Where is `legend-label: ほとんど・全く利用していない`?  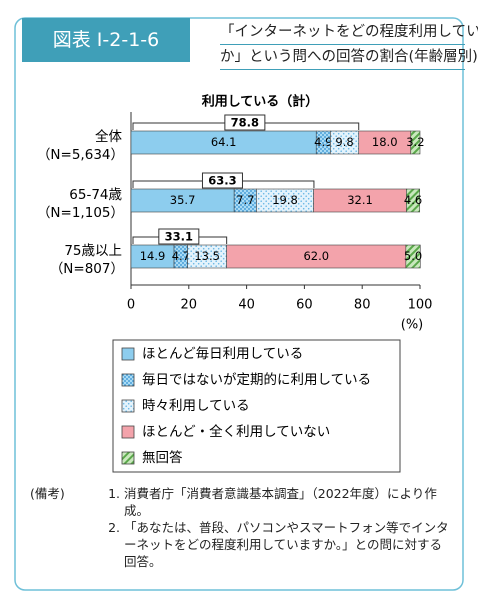 legend-label: ほとんど・全く利用していない is located at coordinates (236, 431).